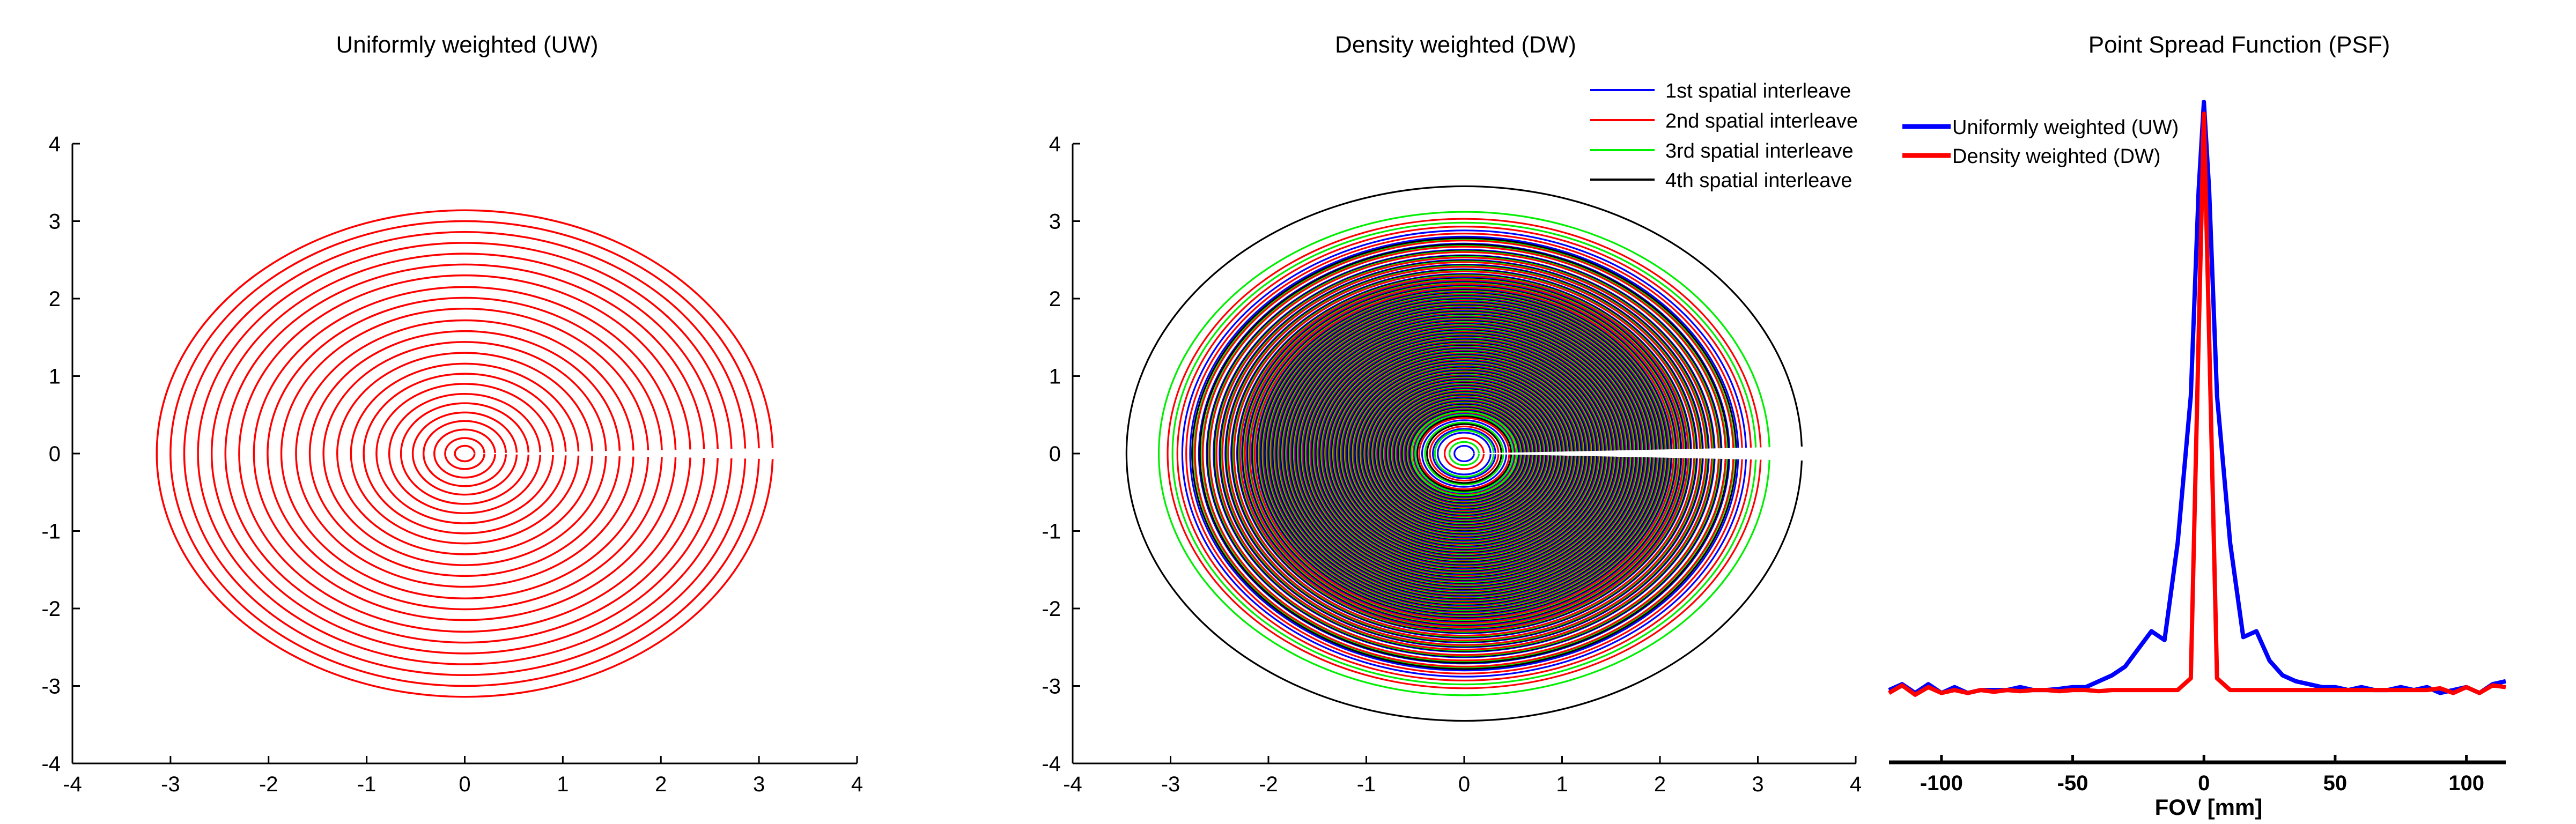 This screenshot has width=2576, height=824. What do you see at coordinates (51, 687) in the screenshot?
I see `uw-y-tick-label: -3` at bounding box center [51, 687].